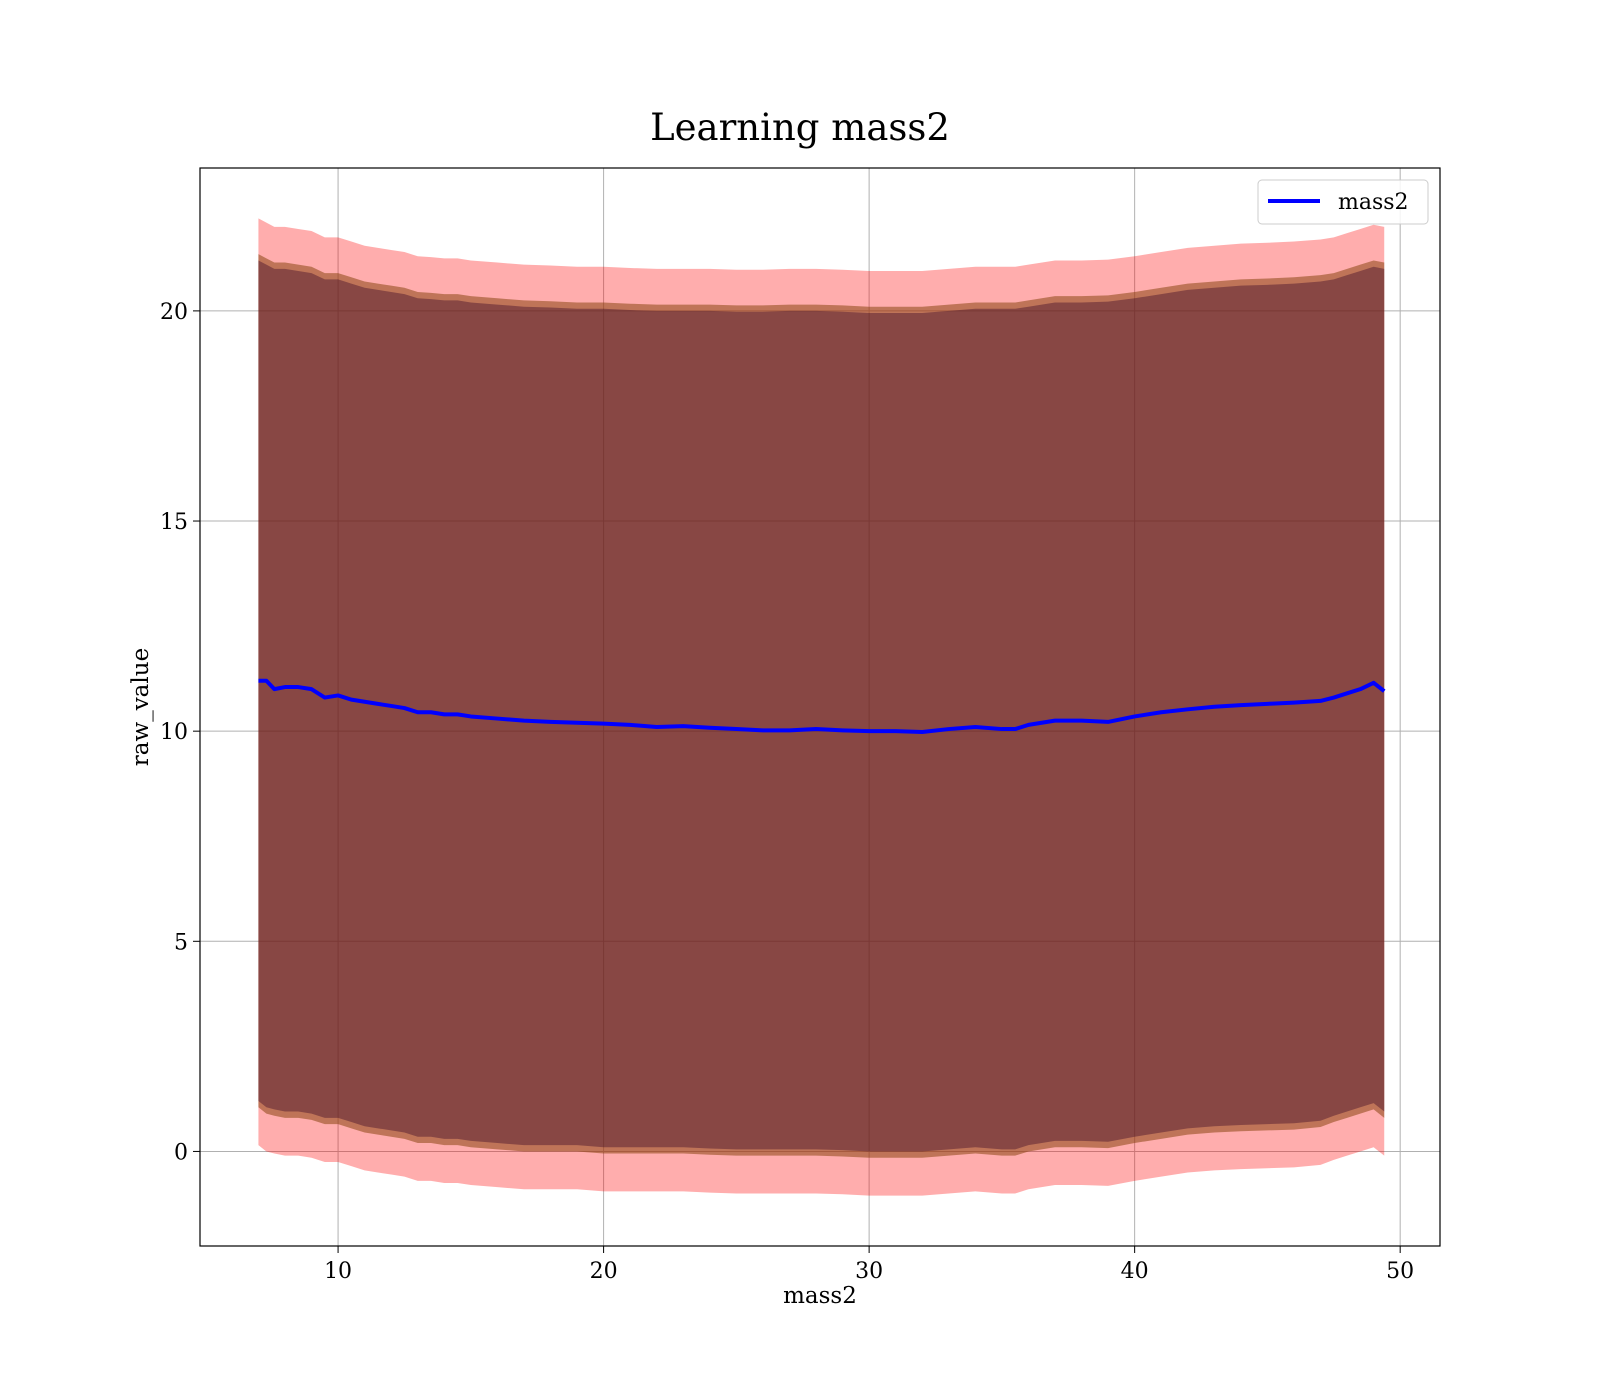 Image resolution: width=1600 pixels, height=1400 pixels. I want to click on x-axis-ticks: 10 20 30 40 50, so click(869, 1265).